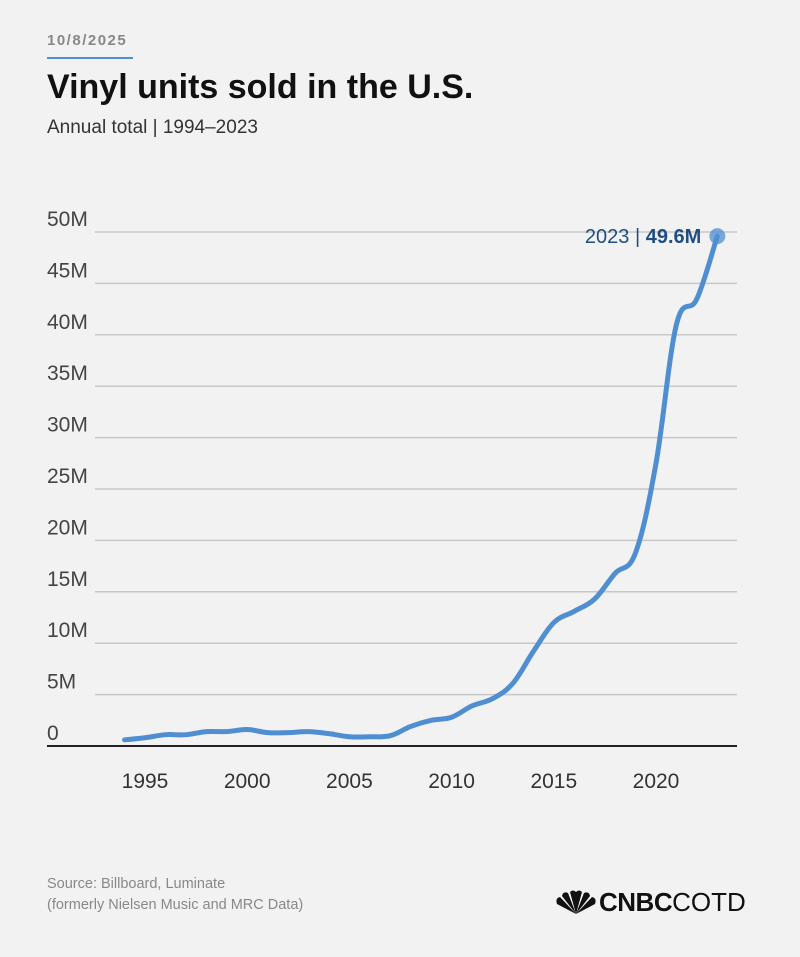 The width and height of the screenshot is (800, 957). What do you see at coordinates (717, 236) in the screenshot?
I see `endpoint-marker` at bounding box center [717, 236].